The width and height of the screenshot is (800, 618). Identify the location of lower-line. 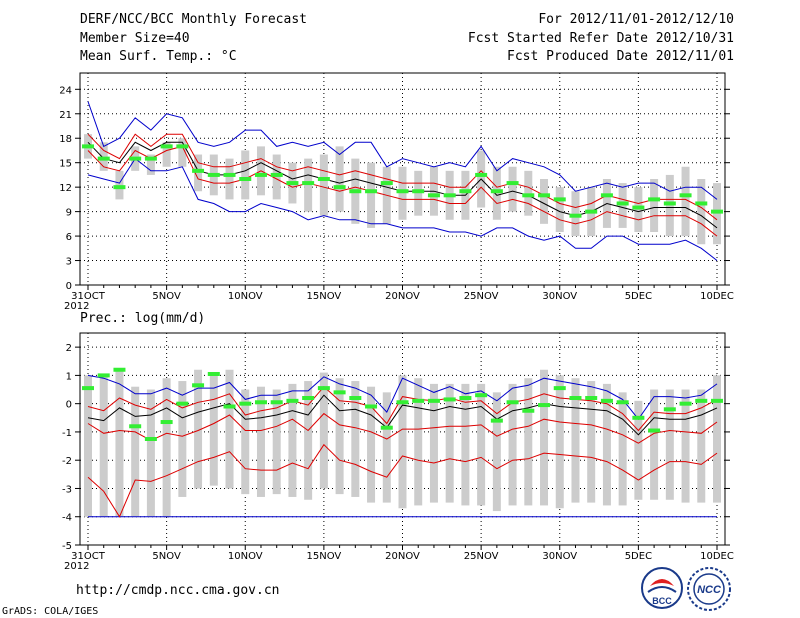
(402, 191).